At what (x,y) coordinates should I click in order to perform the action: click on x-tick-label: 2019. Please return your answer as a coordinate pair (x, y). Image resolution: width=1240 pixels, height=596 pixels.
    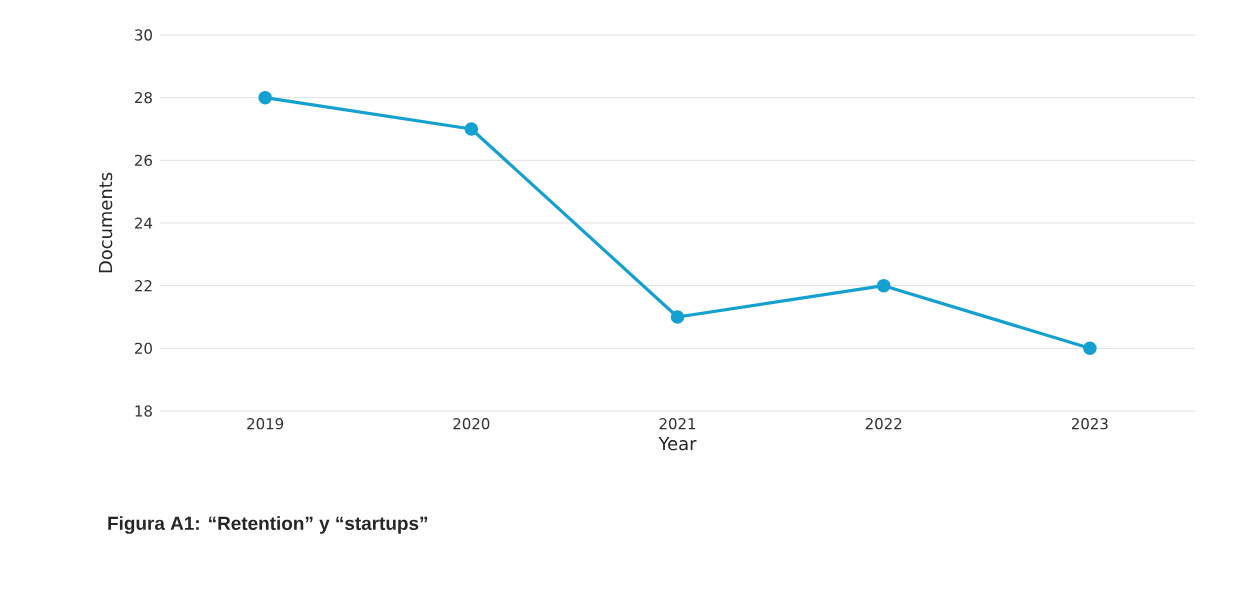
    Looking at the image, I should click on (265, 424).